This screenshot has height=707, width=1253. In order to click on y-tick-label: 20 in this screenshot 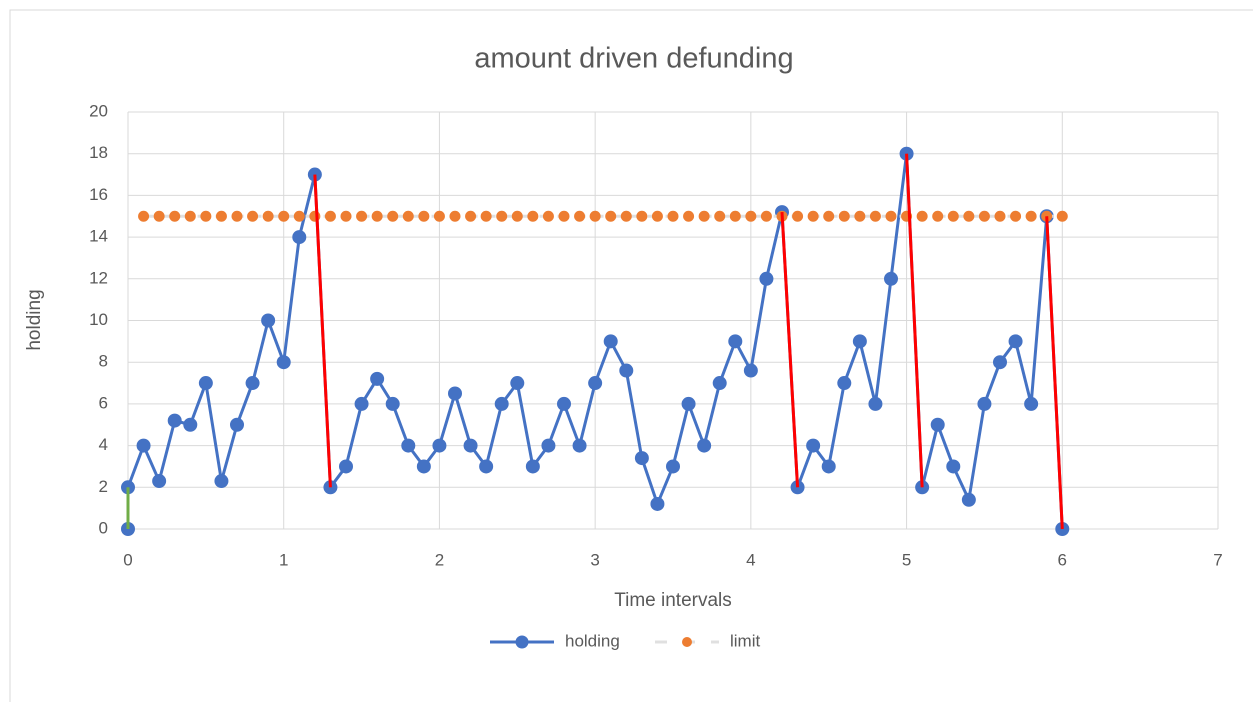, I will do `click(98, 110)`.